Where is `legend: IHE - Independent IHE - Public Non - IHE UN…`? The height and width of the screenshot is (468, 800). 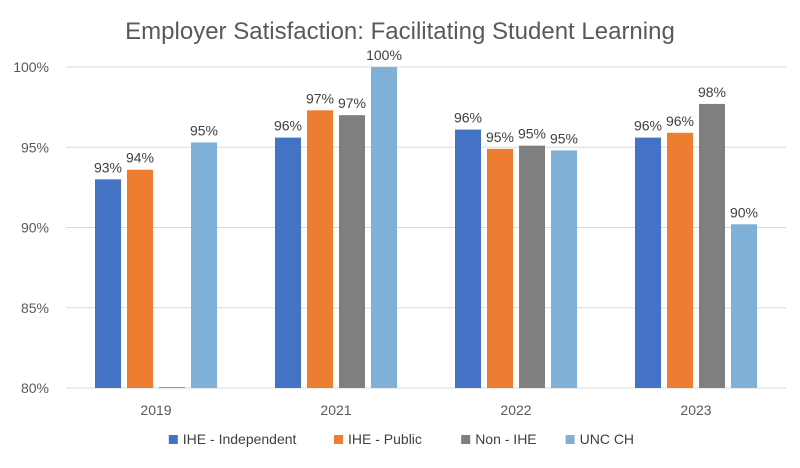 legend: IHE - Independent IHE - Public Non - IHE UN… is located at coordinates (401, 439).